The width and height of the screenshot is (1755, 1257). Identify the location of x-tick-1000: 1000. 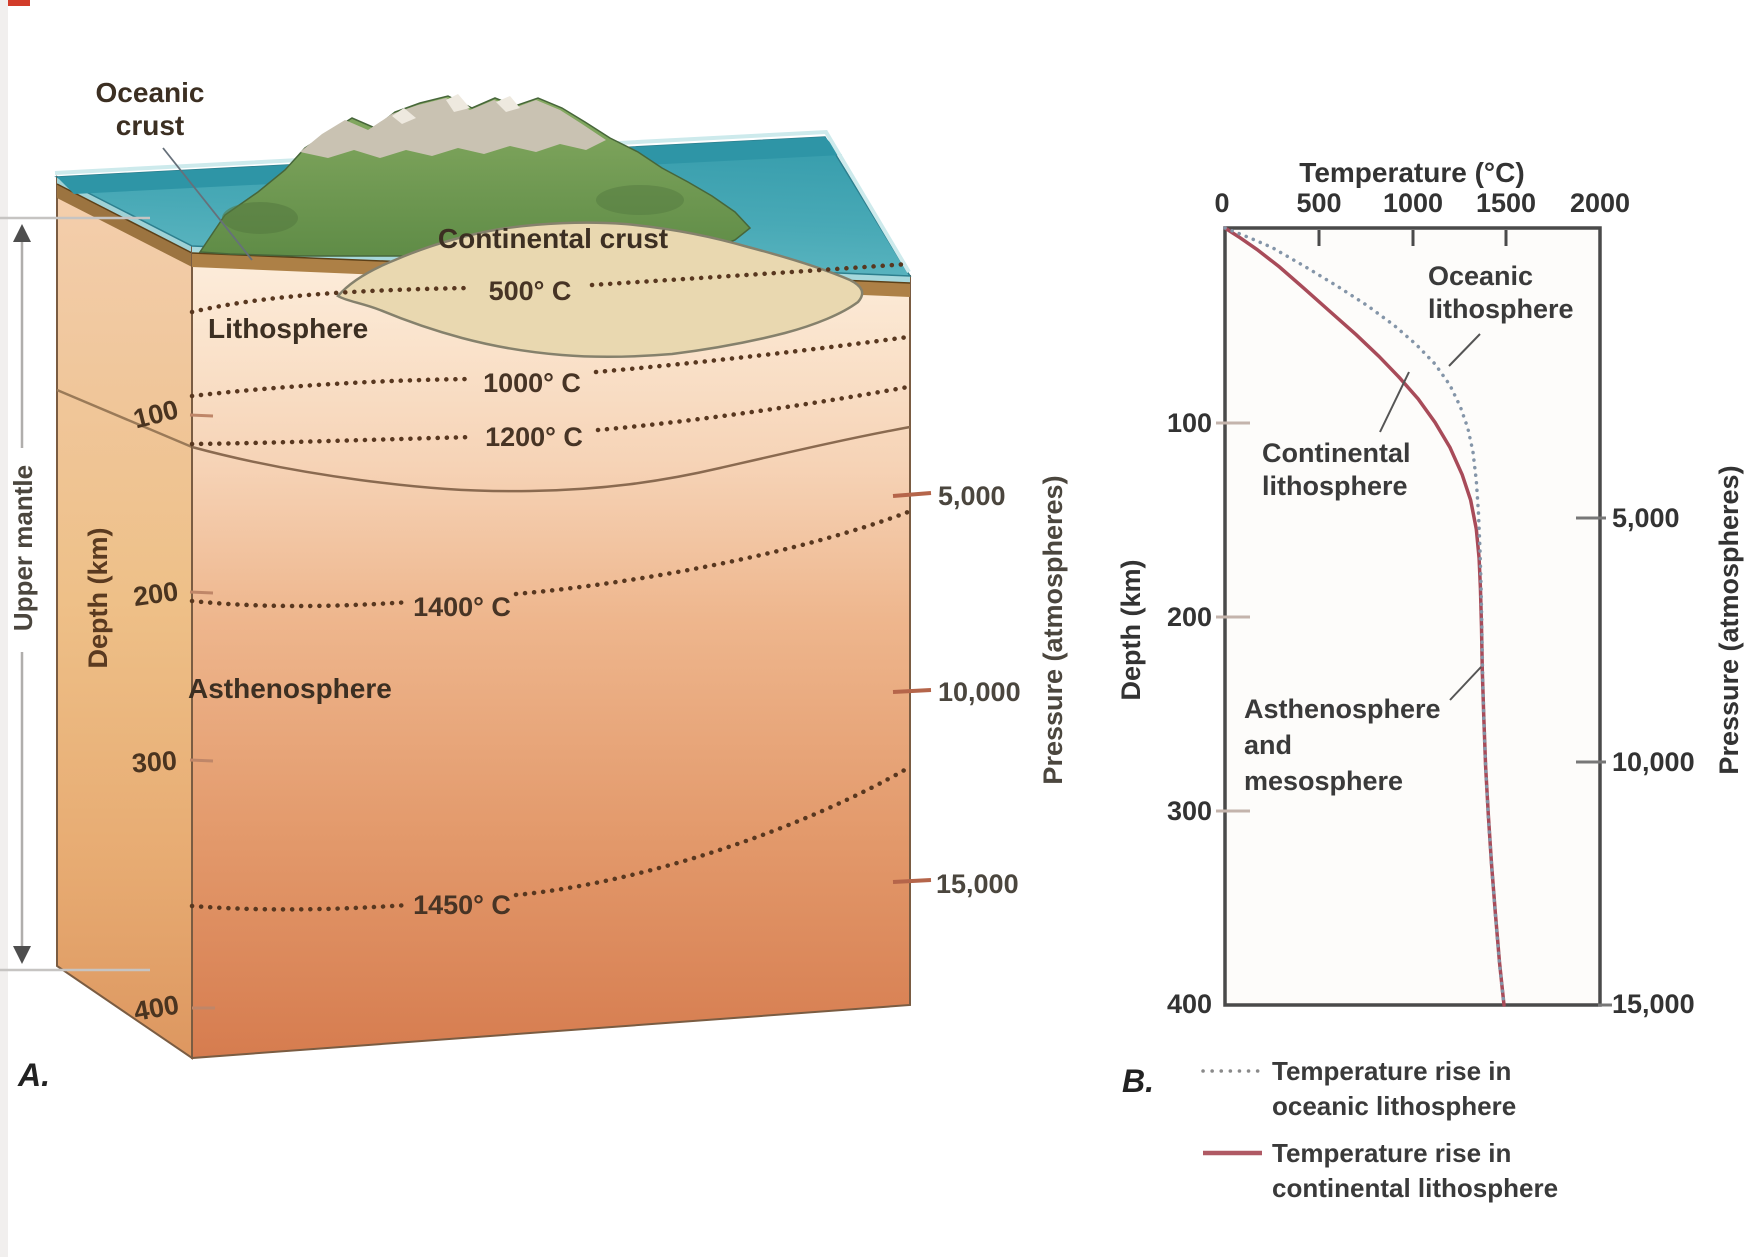
(1413, 203).